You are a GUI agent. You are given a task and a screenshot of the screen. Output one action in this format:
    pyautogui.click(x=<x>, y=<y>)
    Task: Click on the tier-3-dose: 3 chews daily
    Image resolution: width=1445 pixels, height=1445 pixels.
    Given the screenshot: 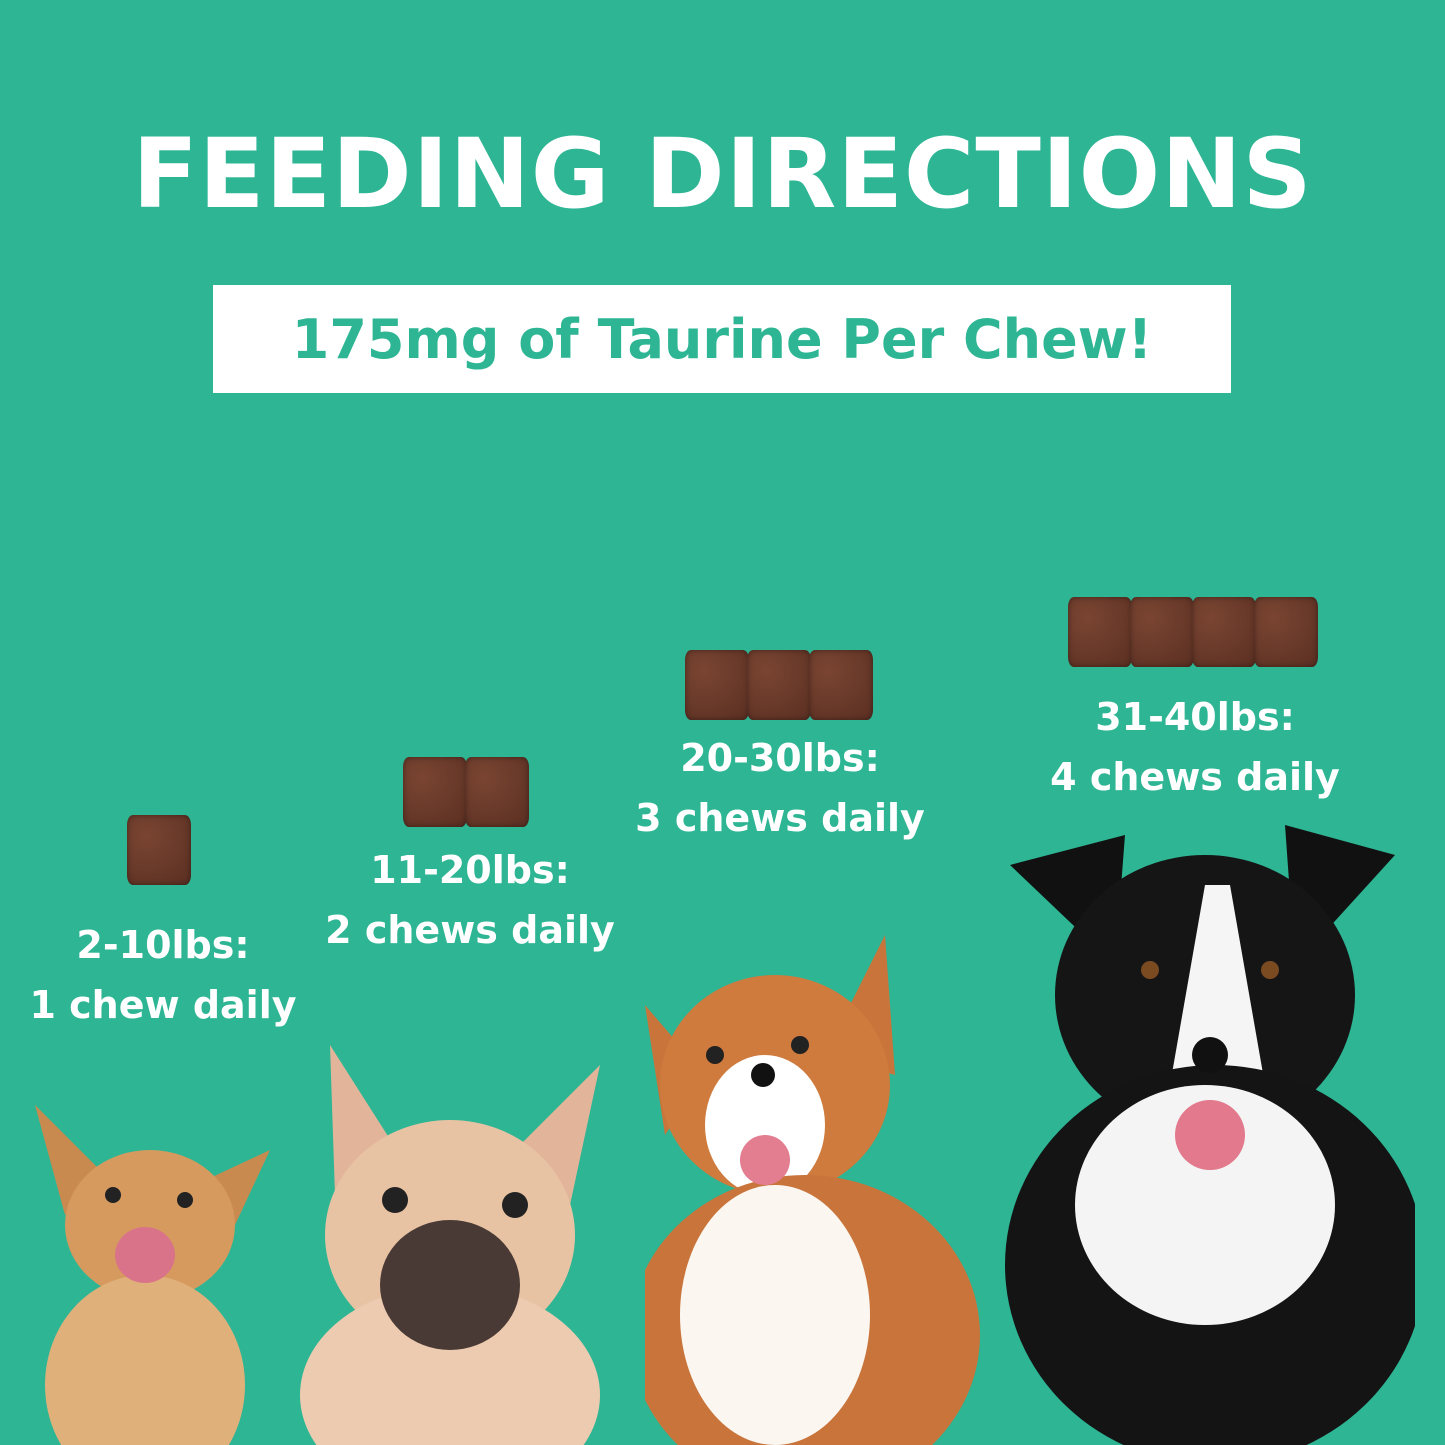 What is the action you would take?
    pyautogui.click(x=780, y=818)
    